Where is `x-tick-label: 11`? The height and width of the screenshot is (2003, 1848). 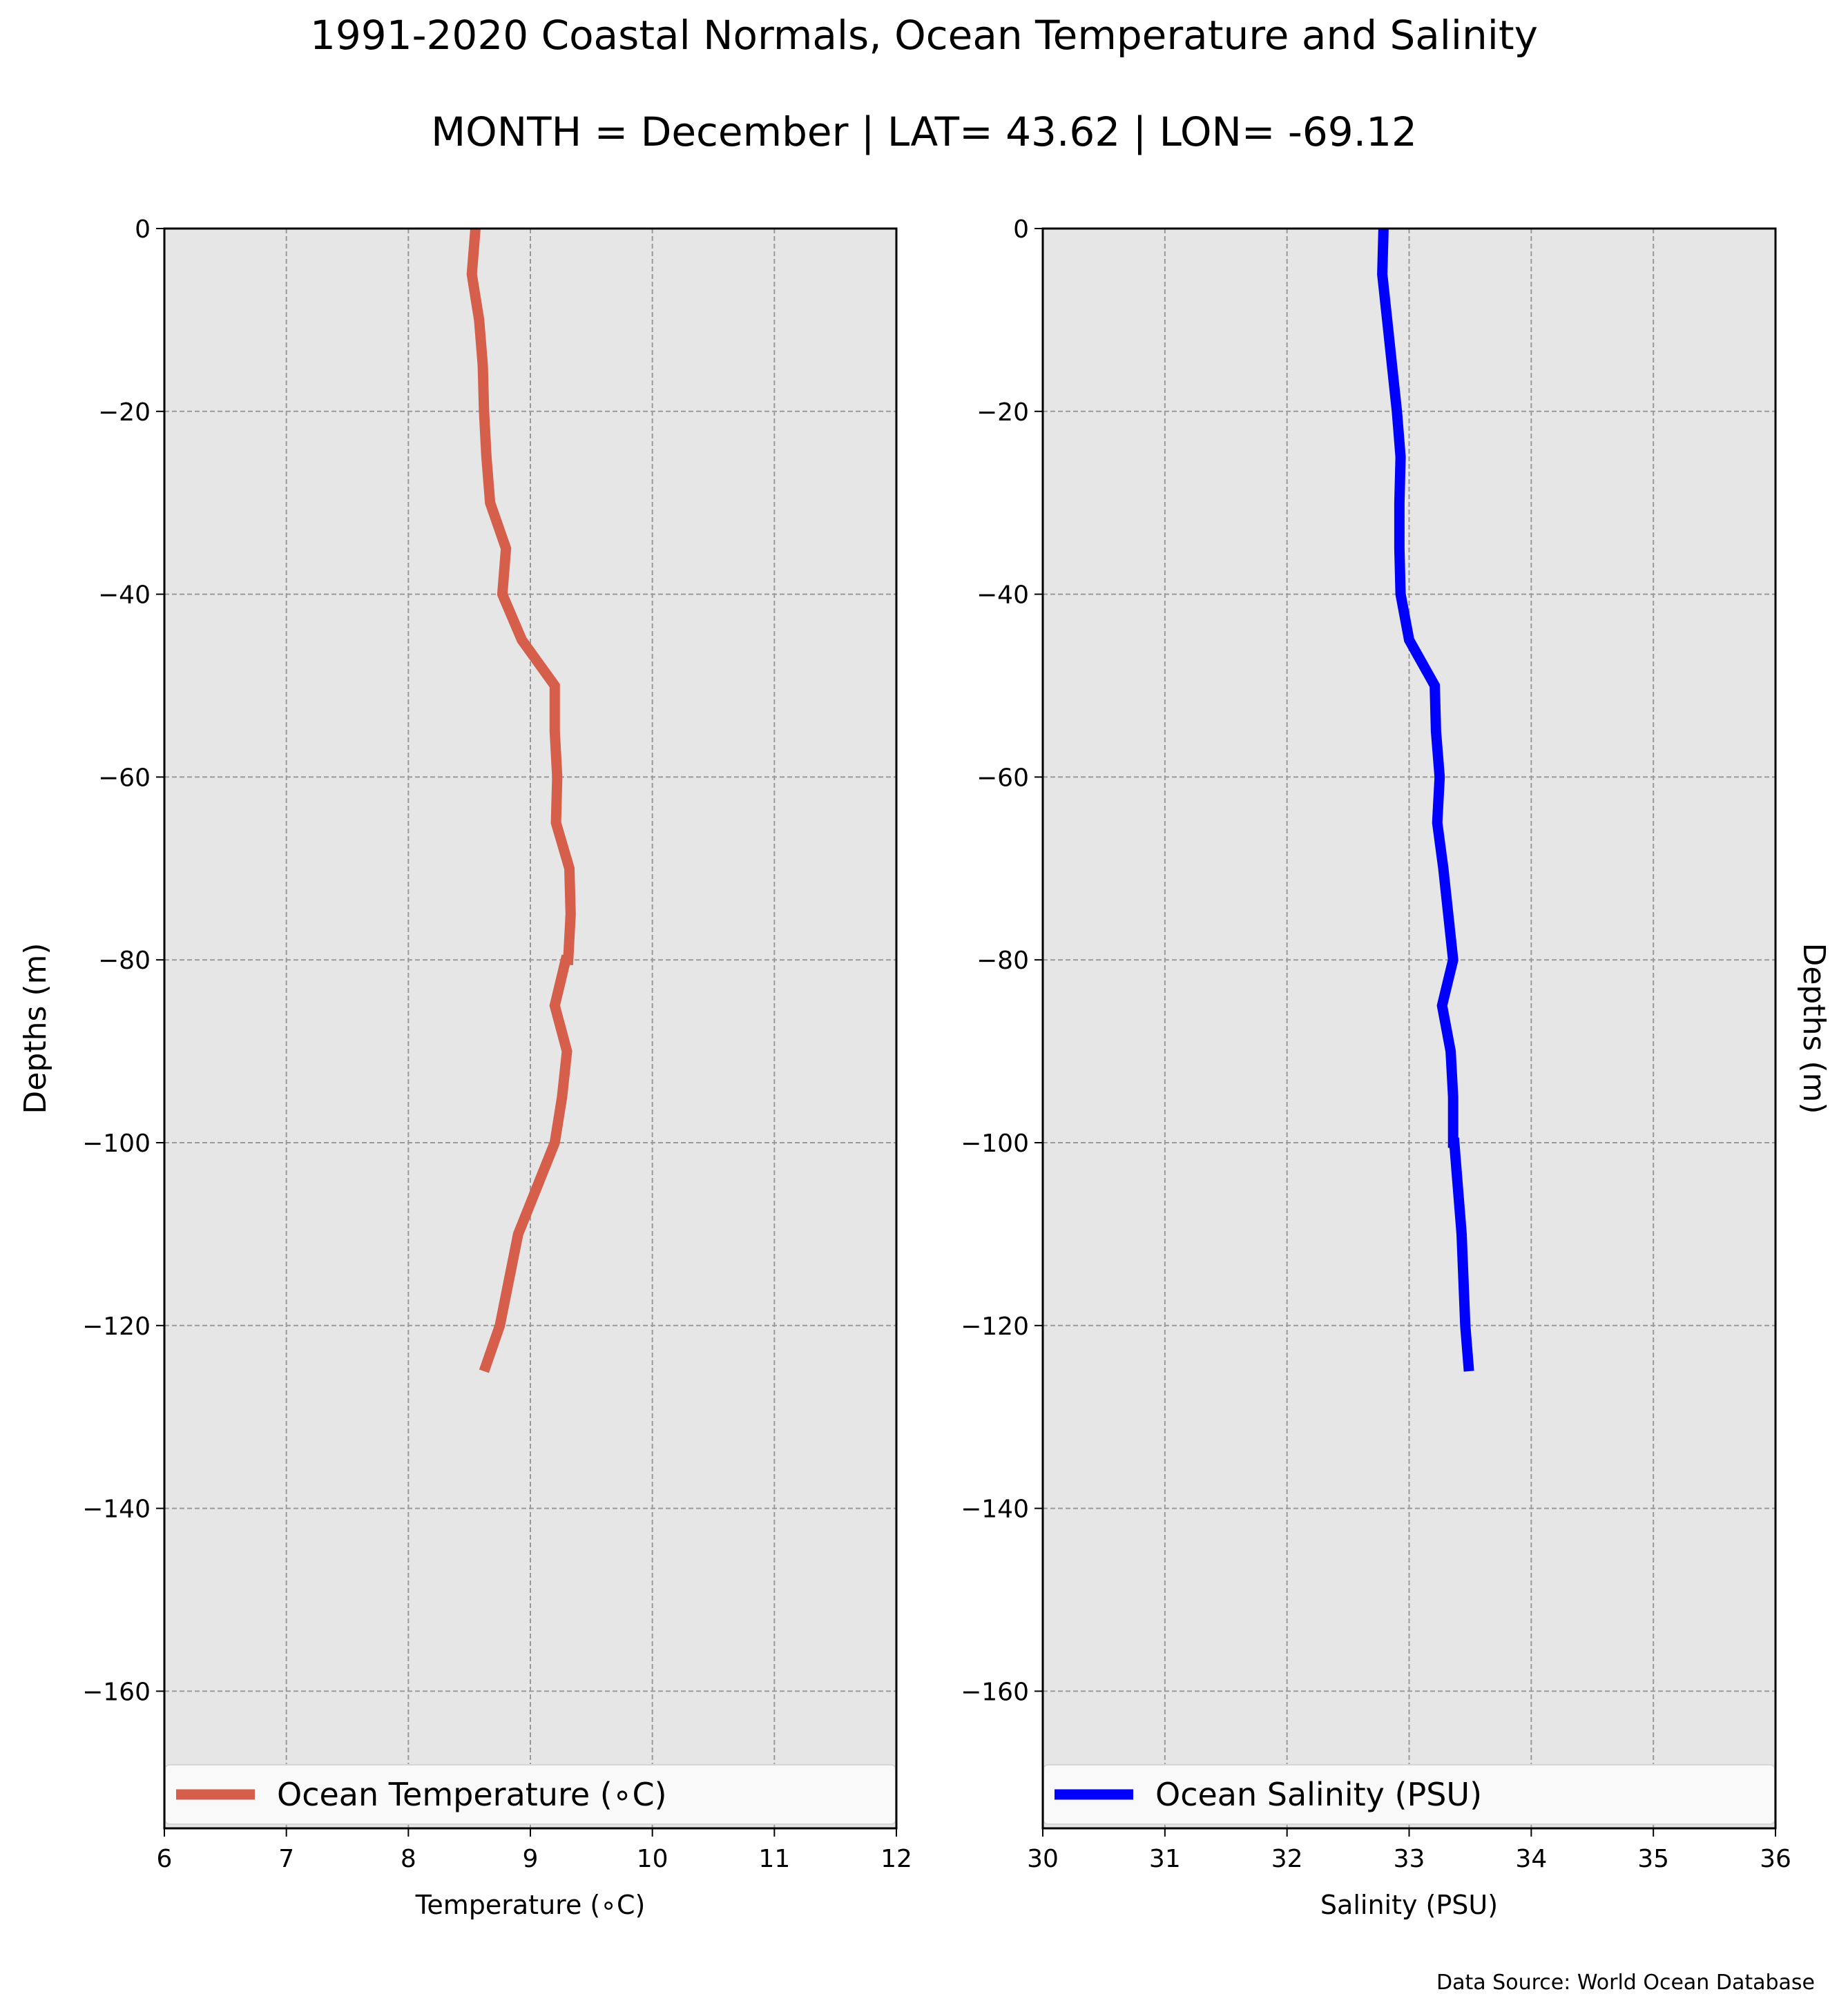
x-tick-label: 11 is located at coordinates (774, 1859).